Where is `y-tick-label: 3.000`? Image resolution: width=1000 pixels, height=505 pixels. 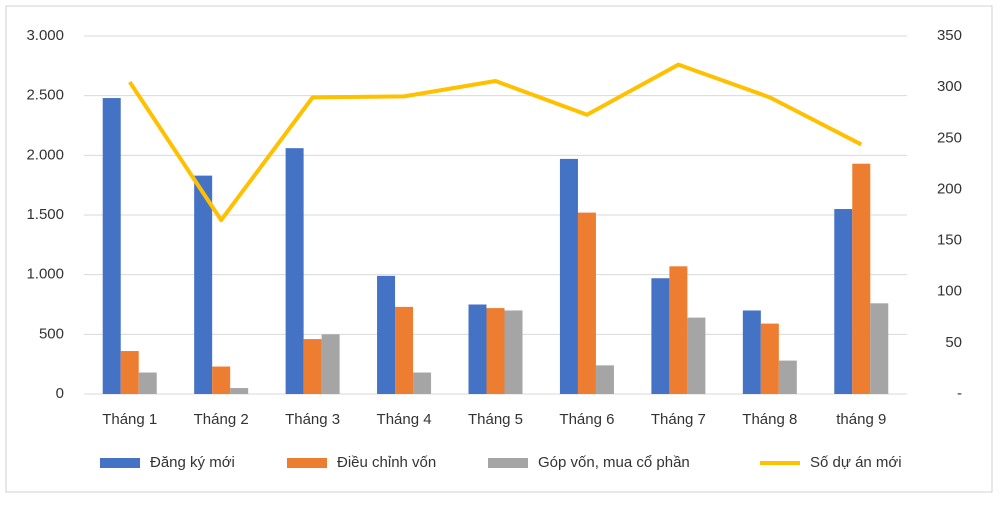 y-tick-label: 3.000 is located at coordinates (45, 35).